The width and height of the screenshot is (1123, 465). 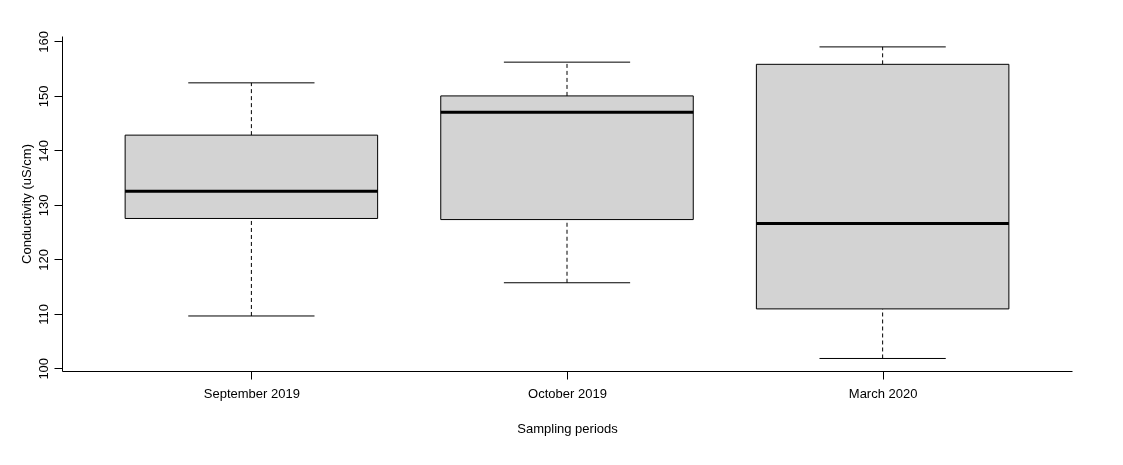 I want to click on y-tick-label: 160, so click(x=43, y=42).